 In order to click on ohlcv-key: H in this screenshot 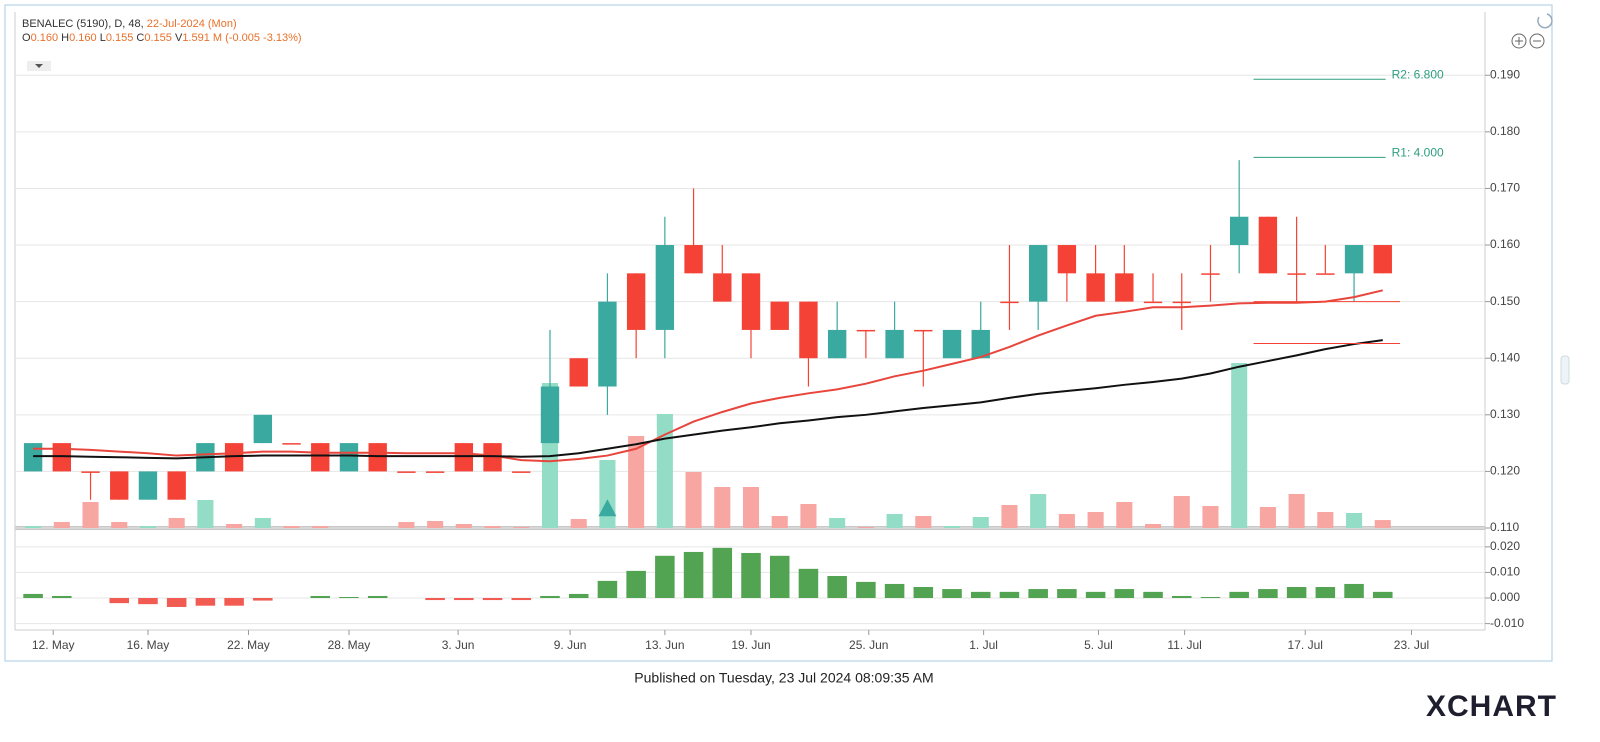, I will do `click(65, 38)`.